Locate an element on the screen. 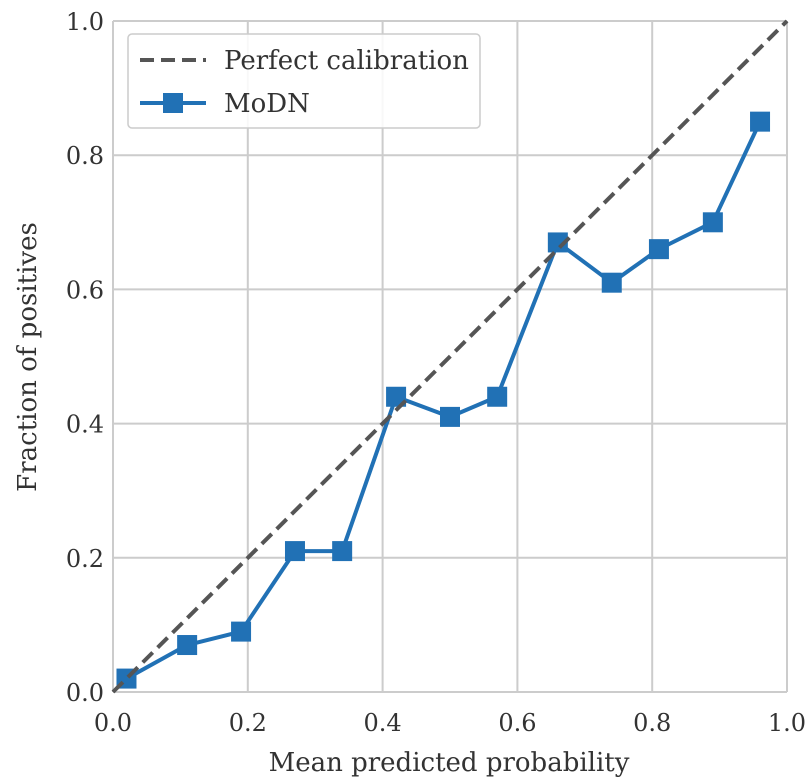 The width and height of the screenshot is (810, 781). y-tick-label: 1.0 is located at coordinates (85, 22).